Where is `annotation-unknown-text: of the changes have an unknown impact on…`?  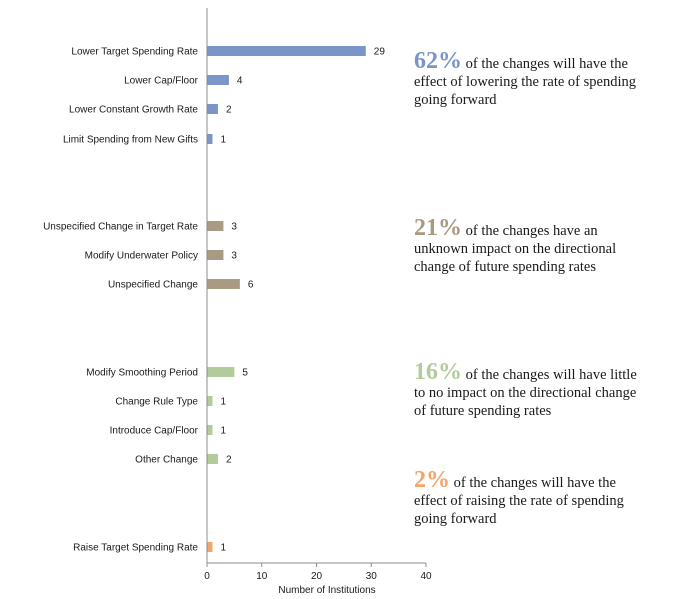 annotation-unknown-text: of the changes have an unknown impact on… is located at coordinates (515, 249).